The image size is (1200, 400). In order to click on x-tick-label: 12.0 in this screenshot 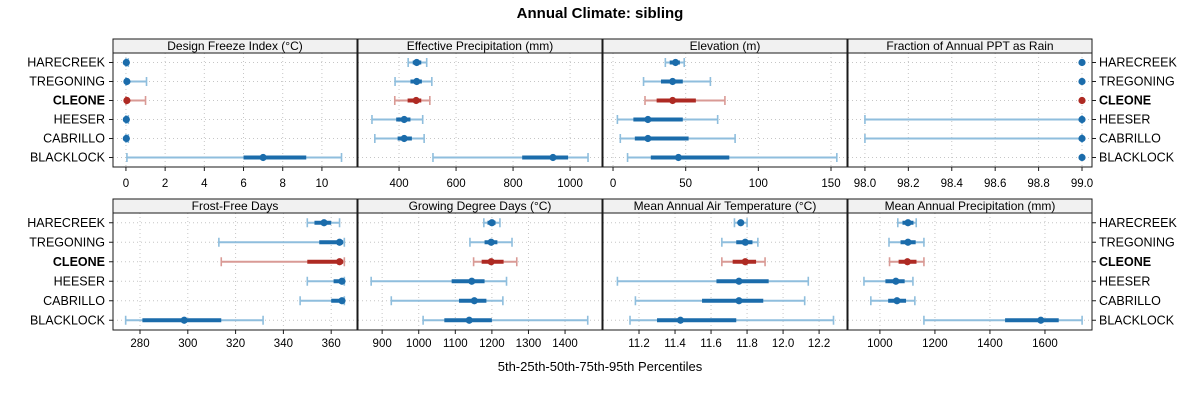, I will do `click(783, 344)`.